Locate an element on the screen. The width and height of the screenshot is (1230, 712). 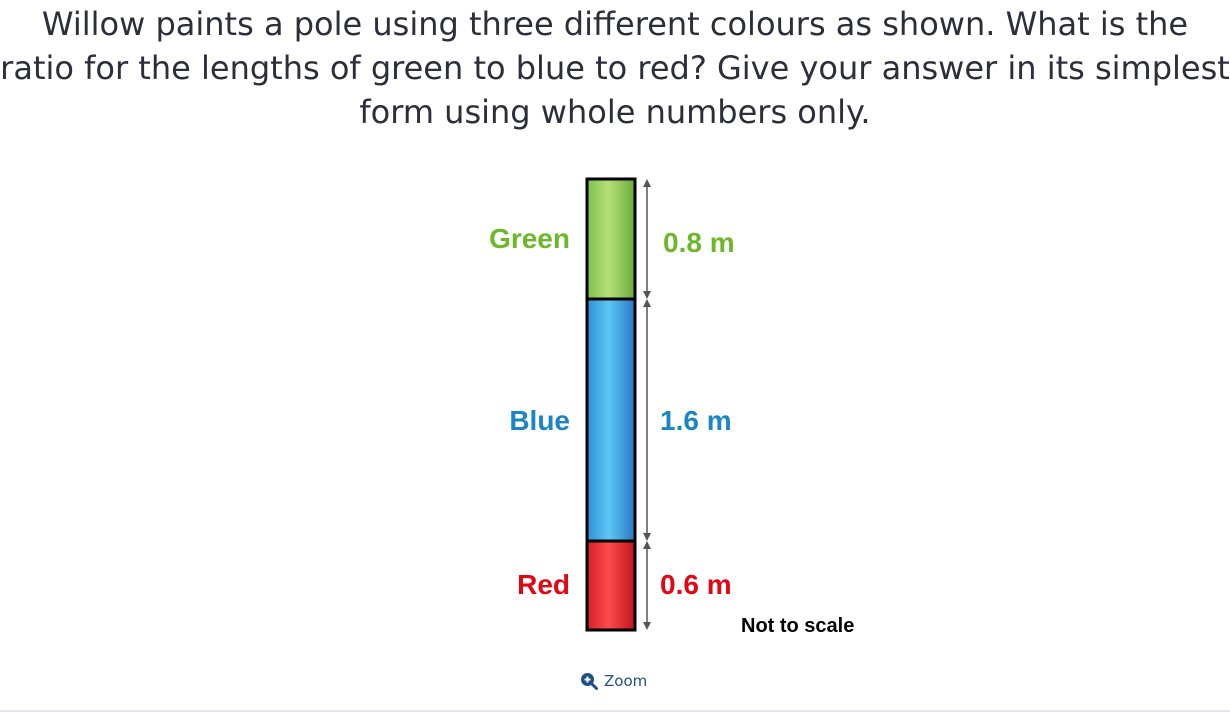
length-label-red: 0.6 m is located at coordinates (696, 584).